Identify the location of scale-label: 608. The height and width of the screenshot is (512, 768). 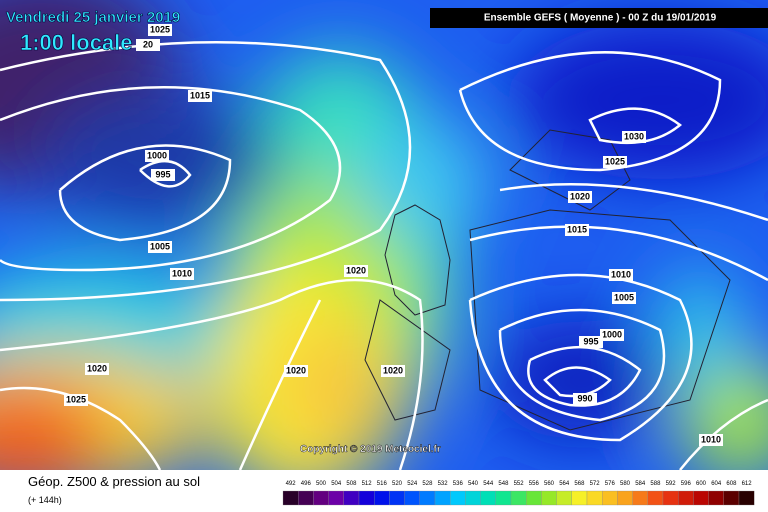
(731, 484).